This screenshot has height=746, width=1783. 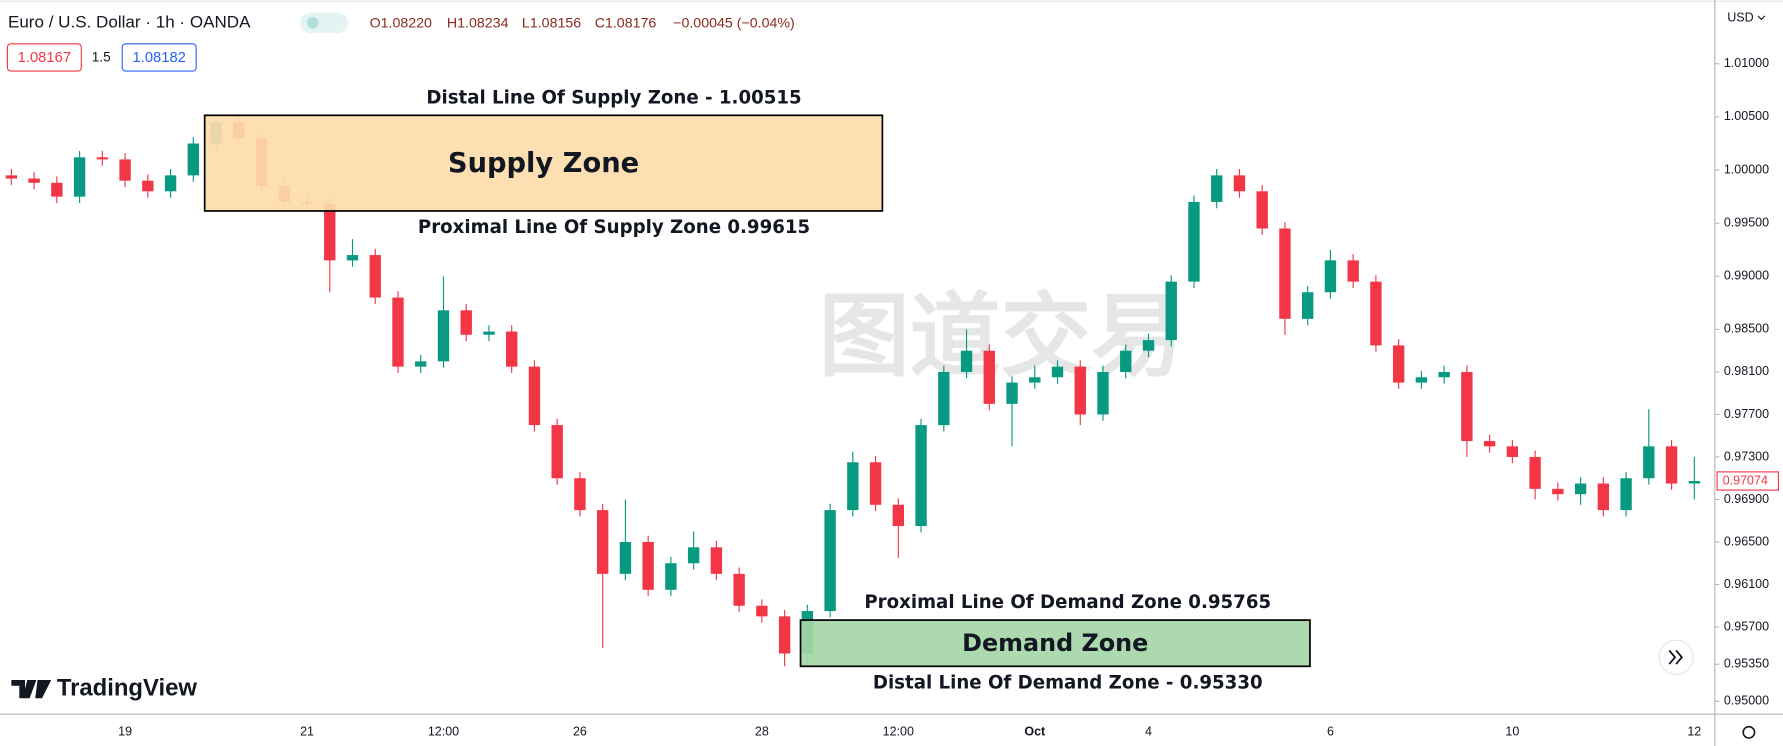 What do you see at coordinates (626, 24) in the screenshot?
I see `ohlc-close: C1.08176` at bounding box center [626, 24].